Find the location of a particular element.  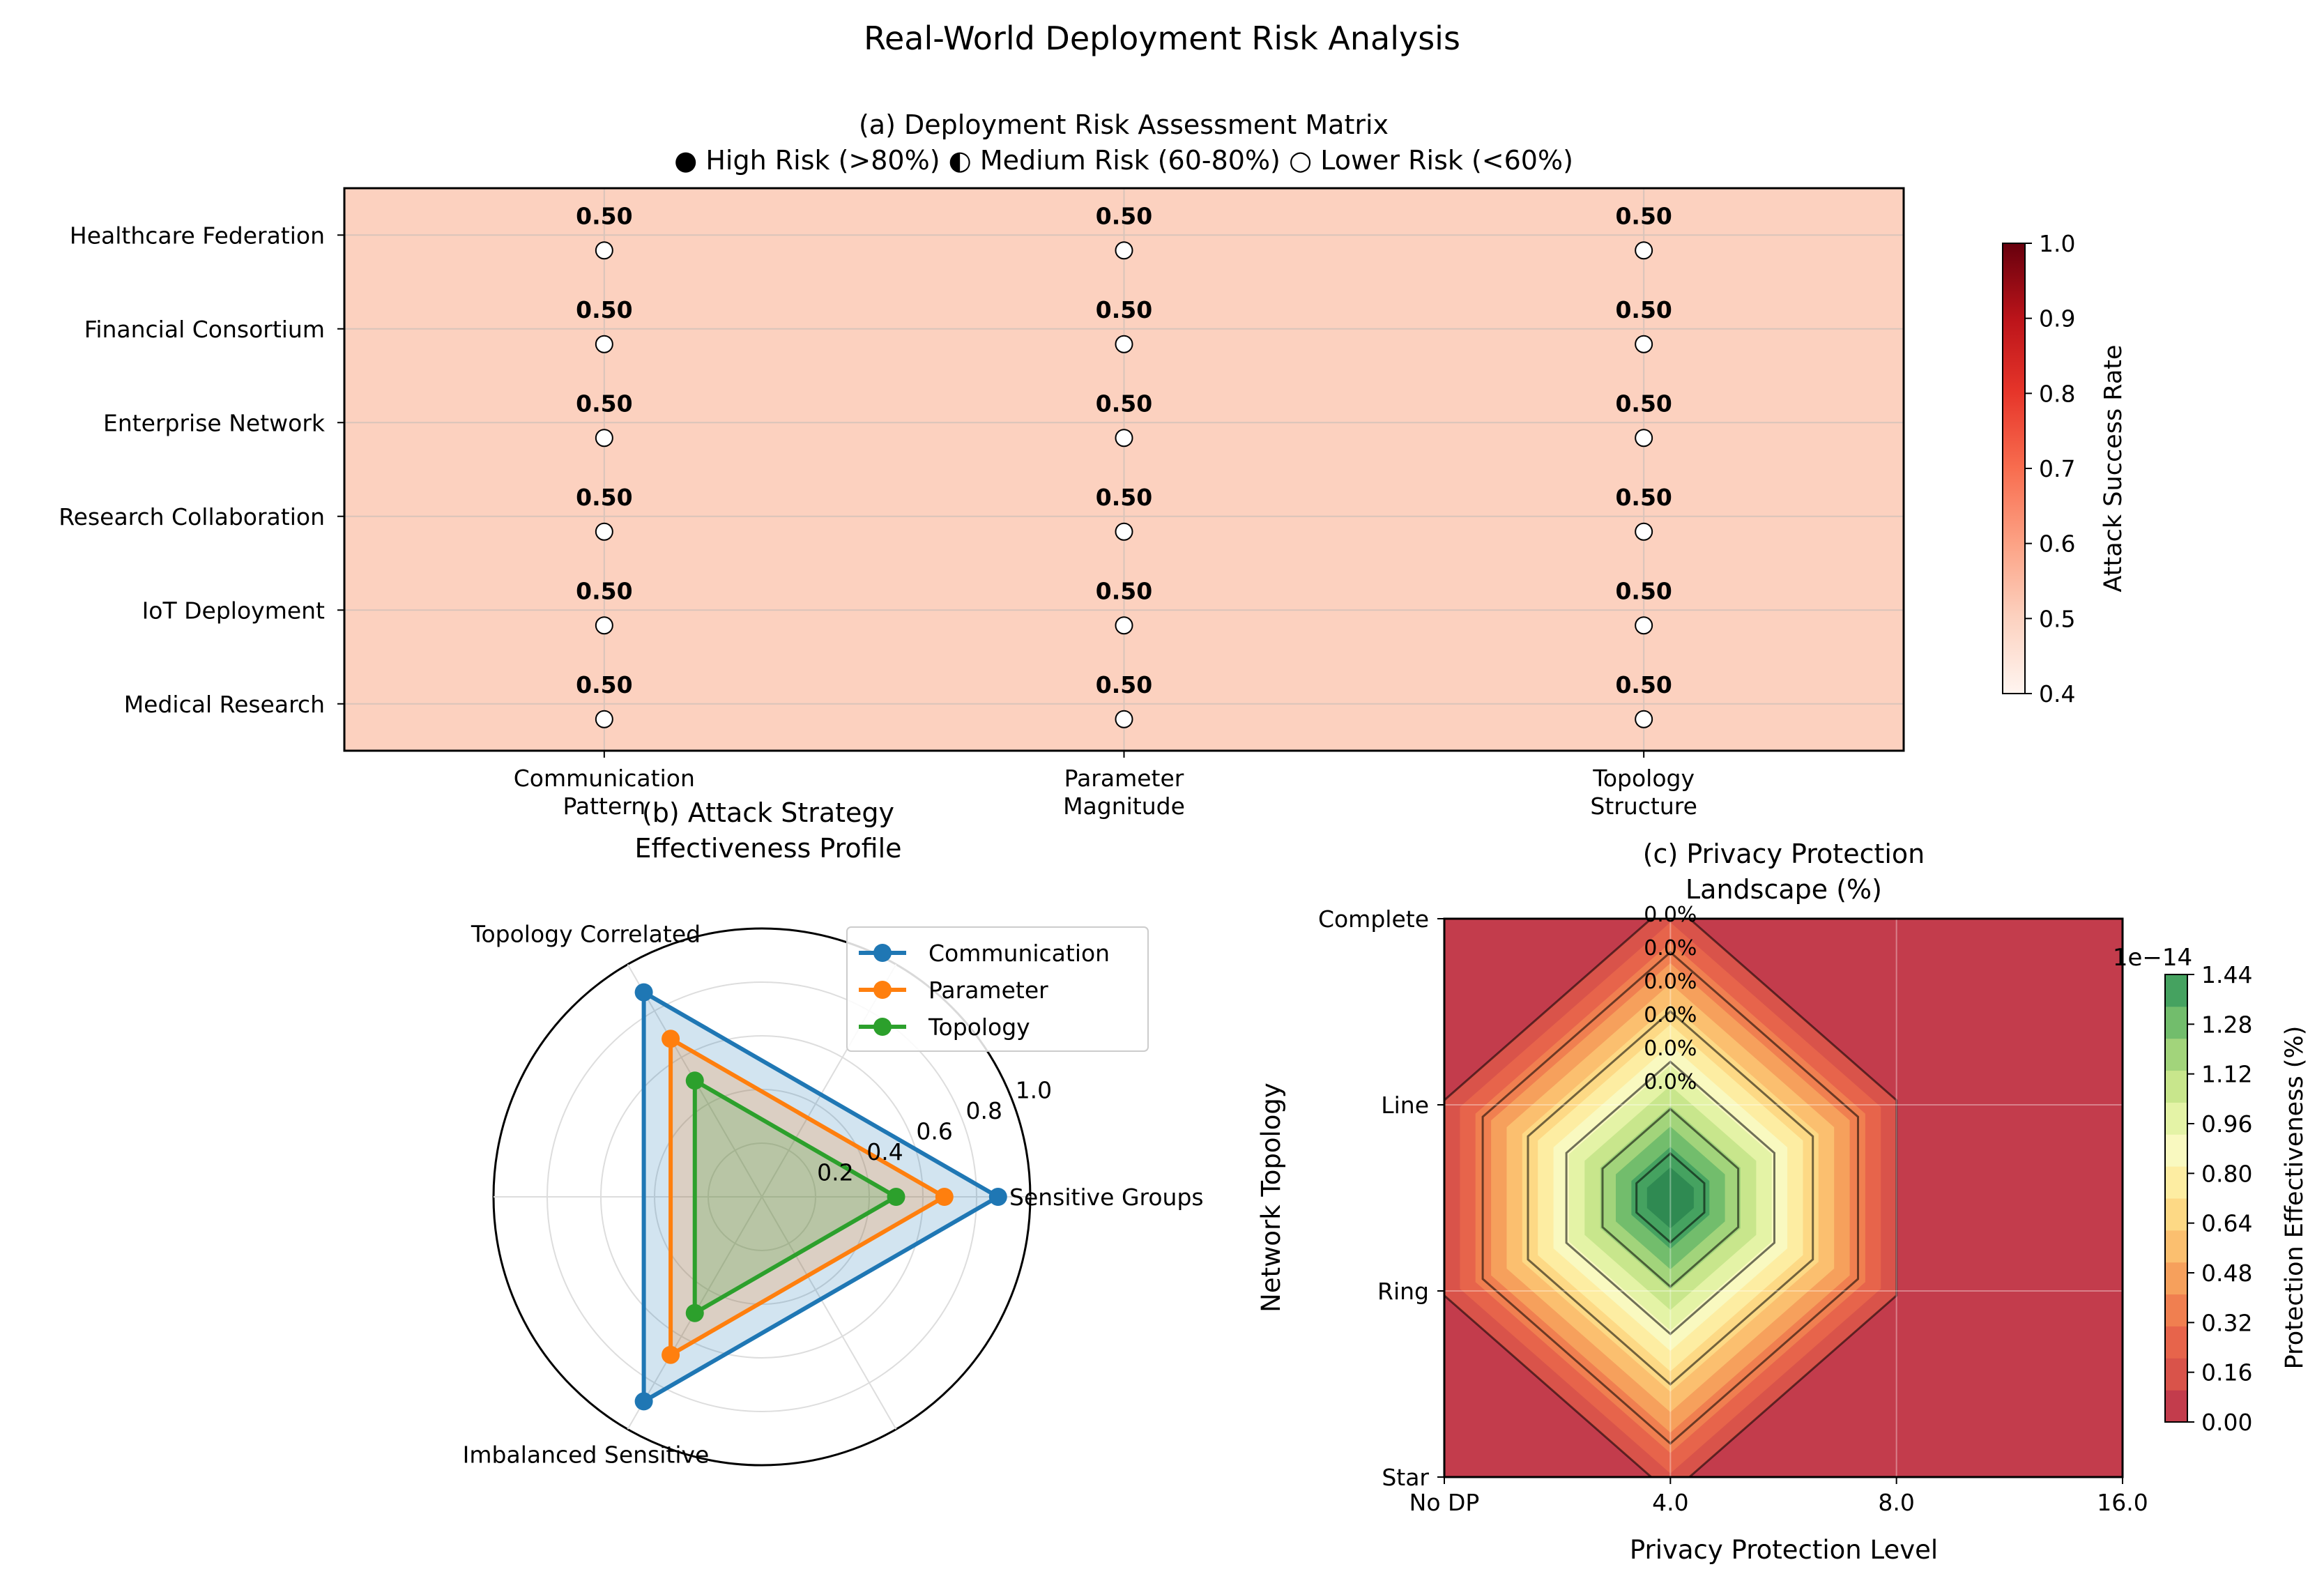

contour-band is located at coordinates (1670, 1198).